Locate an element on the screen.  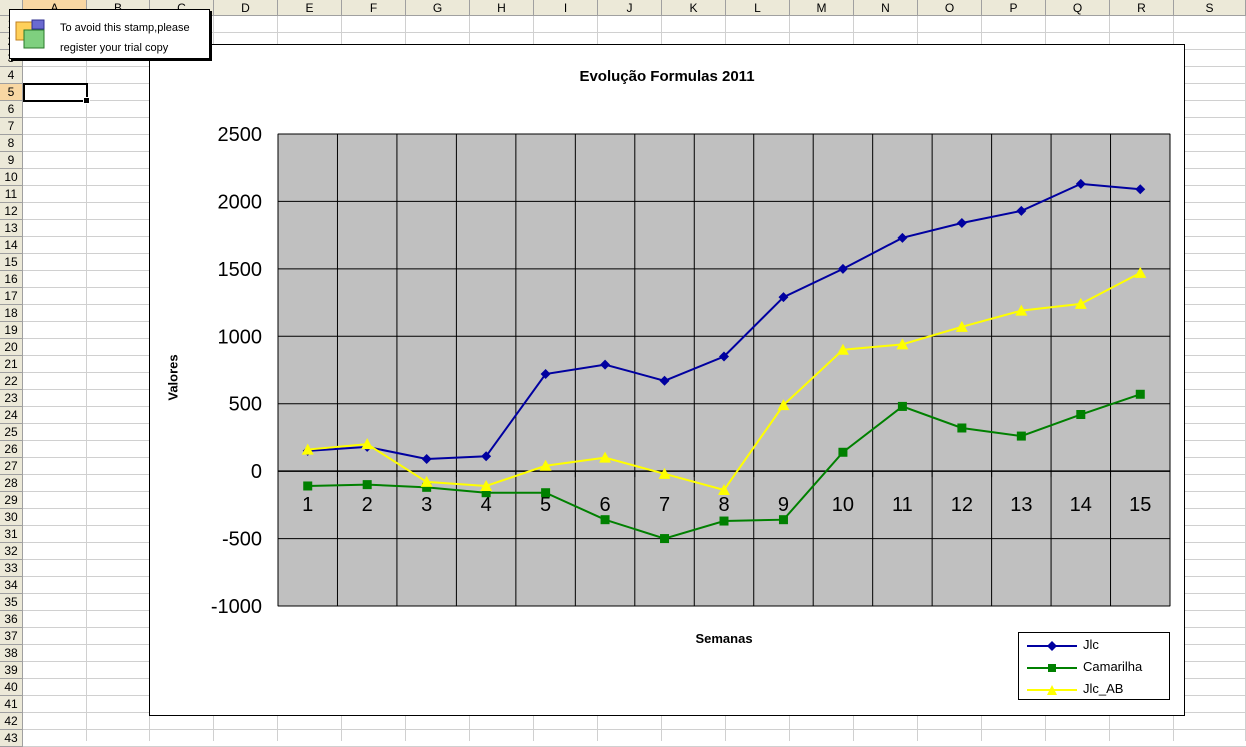
column-header-d: D is located at coordinates (246, 8).